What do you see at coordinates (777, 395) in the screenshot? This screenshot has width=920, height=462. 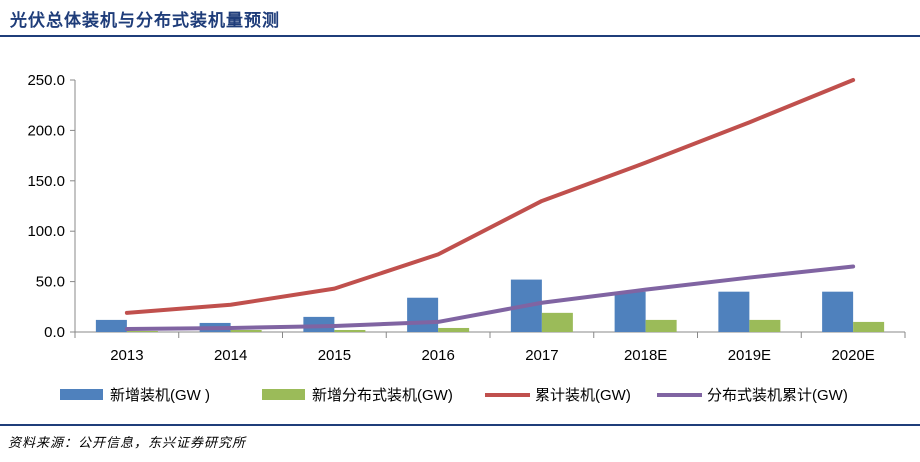 I see `legend-label: 分布式装机累计(GW)` at bounding box center [777, 395].